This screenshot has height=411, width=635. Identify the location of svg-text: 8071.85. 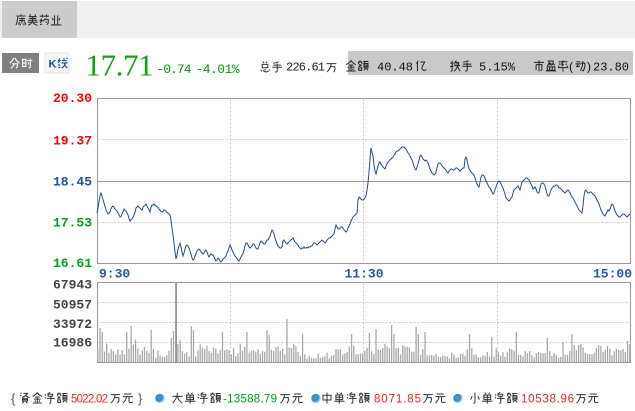
(397, 400).